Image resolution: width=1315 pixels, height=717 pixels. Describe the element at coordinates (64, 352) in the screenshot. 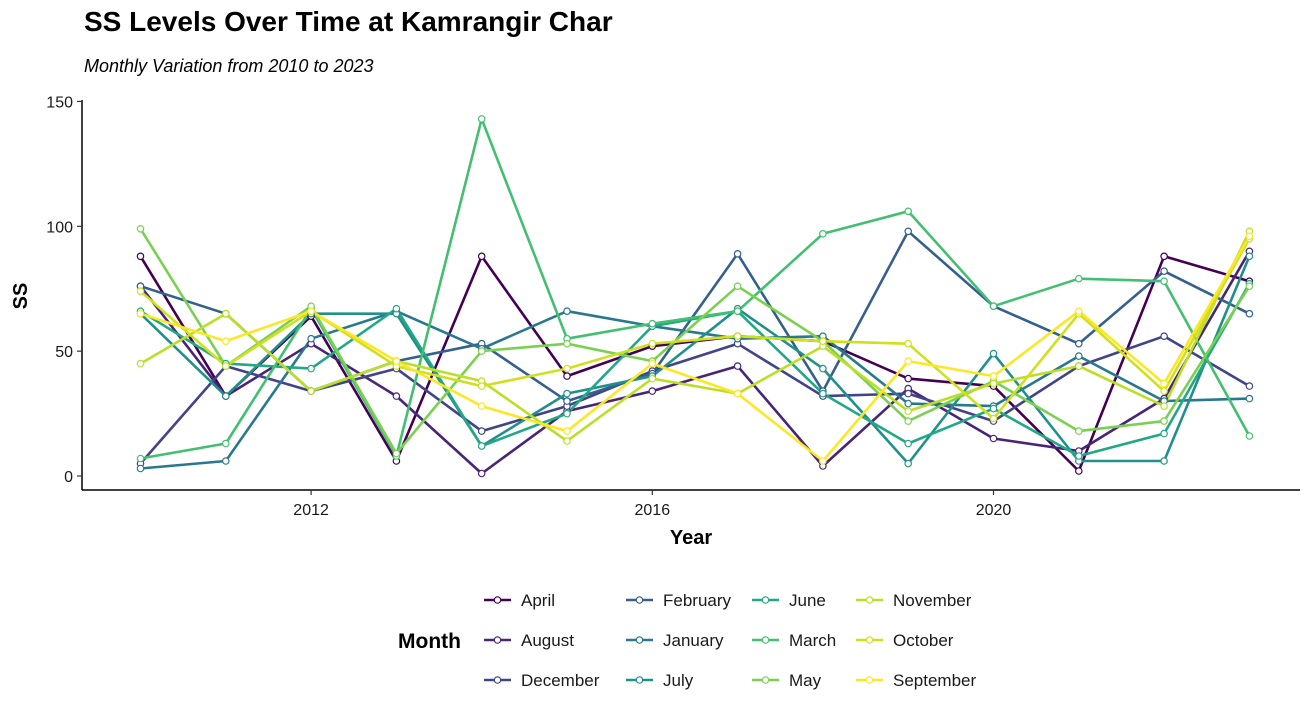

I see `y-tick-label: 50` at that location.